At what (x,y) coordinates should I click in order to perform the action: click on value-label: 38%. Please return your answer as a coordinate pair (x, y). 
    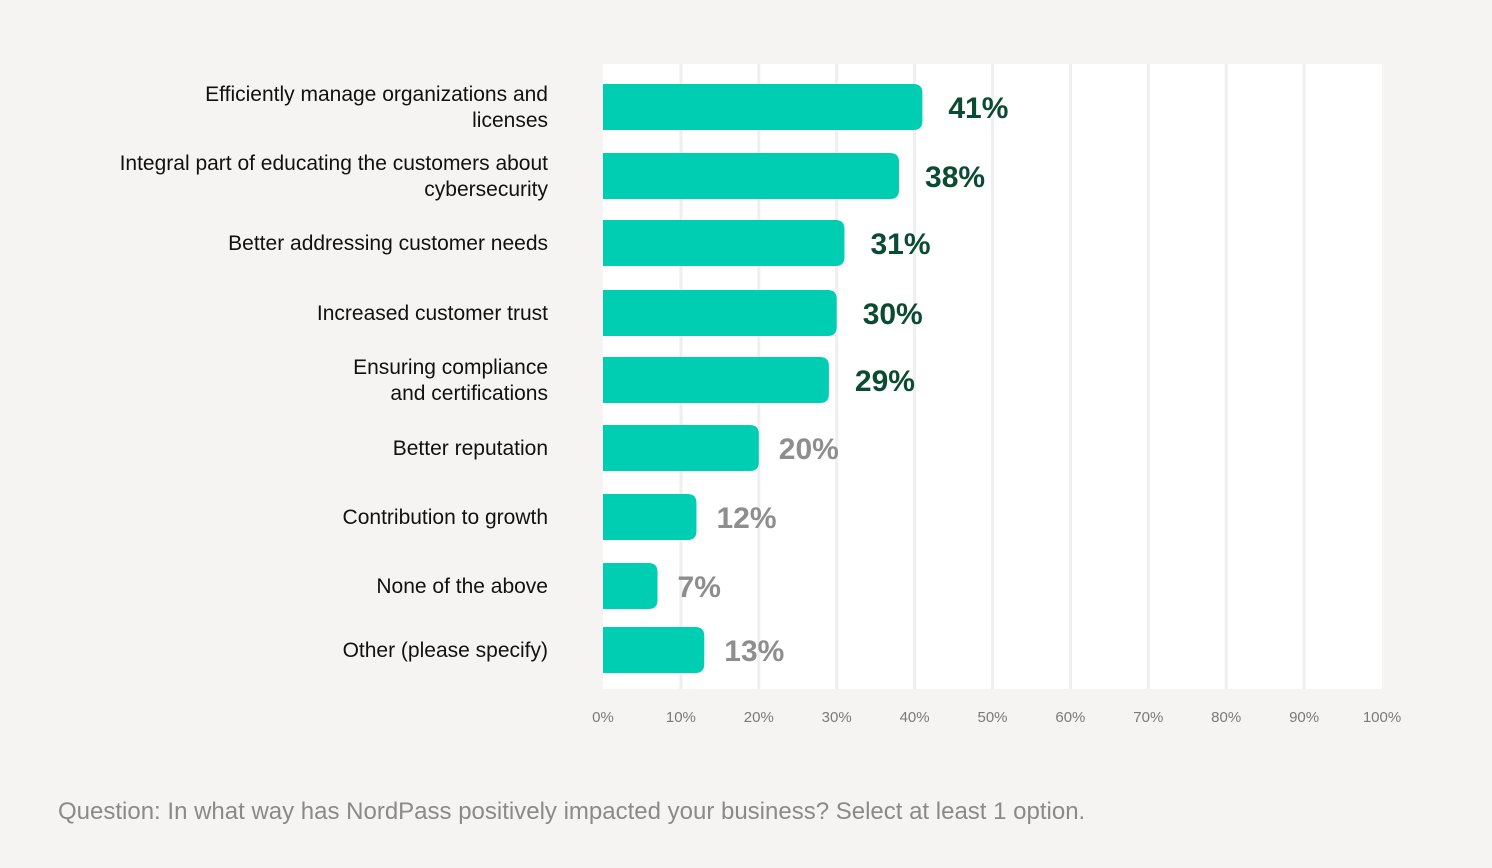
    Looking at the image, I should click on (955, 177).